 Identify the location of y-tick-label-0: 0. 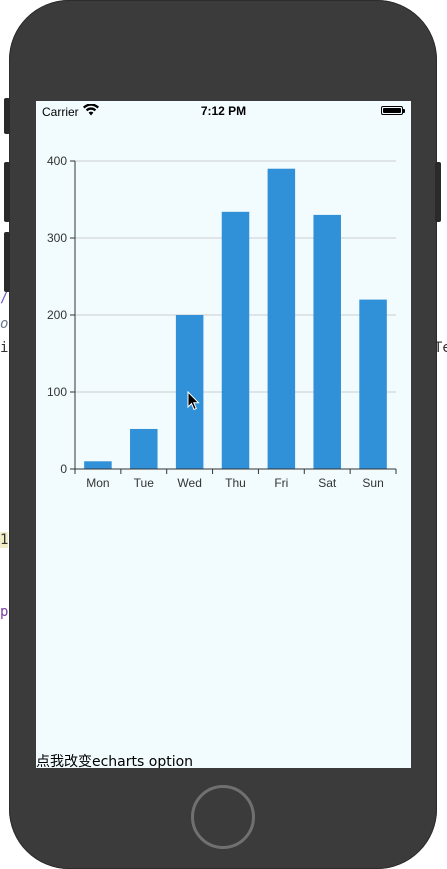
(63, 469).